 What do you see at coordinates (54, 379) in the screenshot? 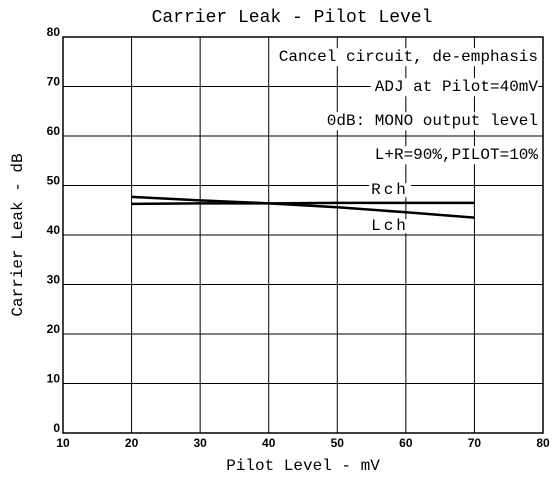
I see `y-tick-label: 10` at bounding box center [54, 379].